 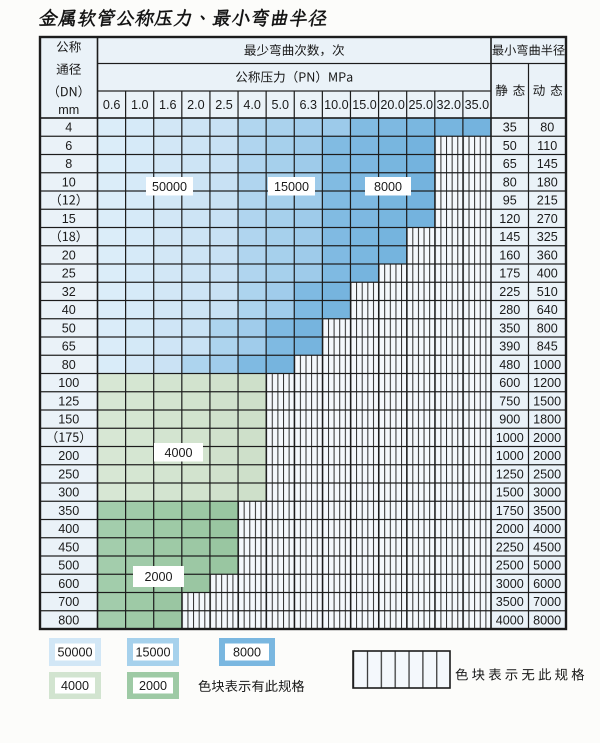 I want to click on svg-text: 180, so click(x=547, y=182).